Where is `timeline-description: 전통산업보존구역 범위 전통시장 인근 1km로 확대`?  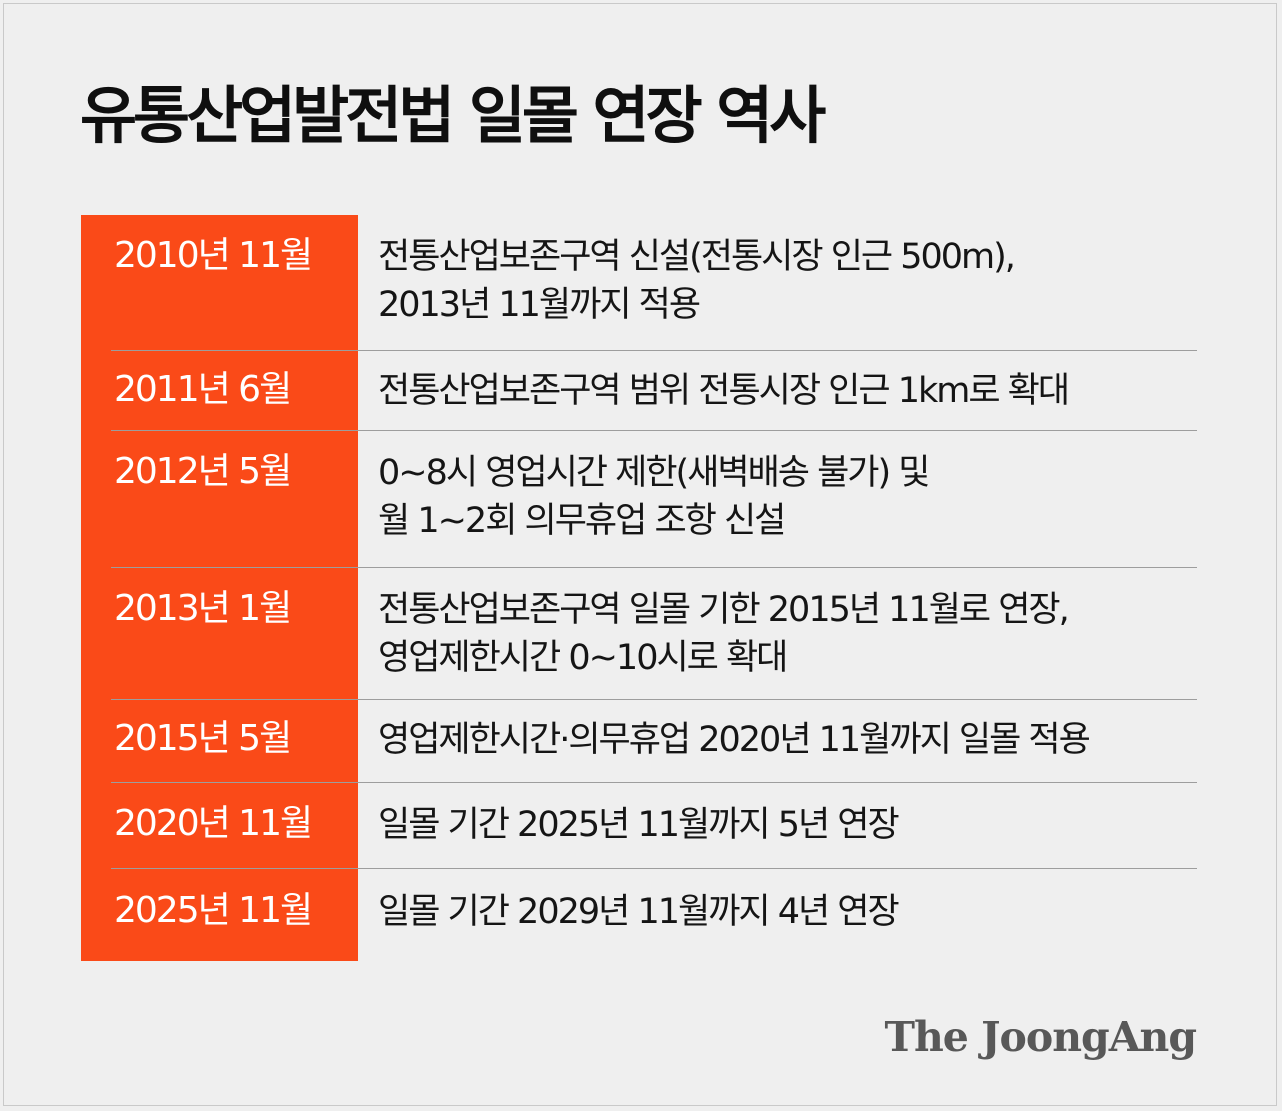
timeline-description: 전통산업보존구역 범위 전통시장 인근 1km로 확대 is located at coordinates (724, 391).